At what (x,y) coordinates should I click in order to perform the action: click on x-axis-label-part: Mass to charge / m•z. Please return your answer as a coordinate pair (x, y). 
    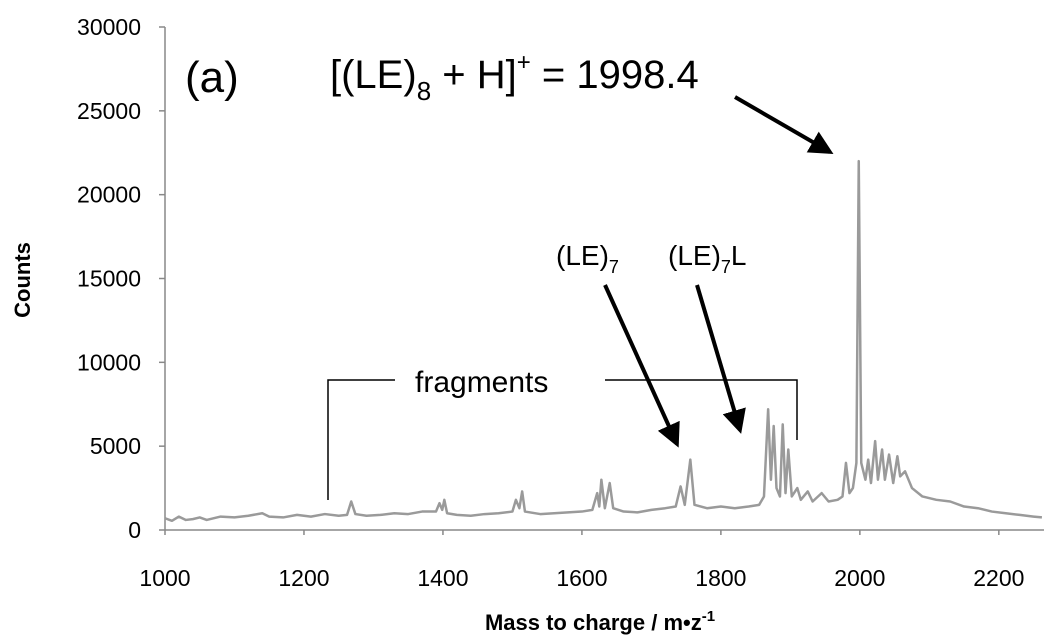
    Looking at the image, I should click on (593, 622).